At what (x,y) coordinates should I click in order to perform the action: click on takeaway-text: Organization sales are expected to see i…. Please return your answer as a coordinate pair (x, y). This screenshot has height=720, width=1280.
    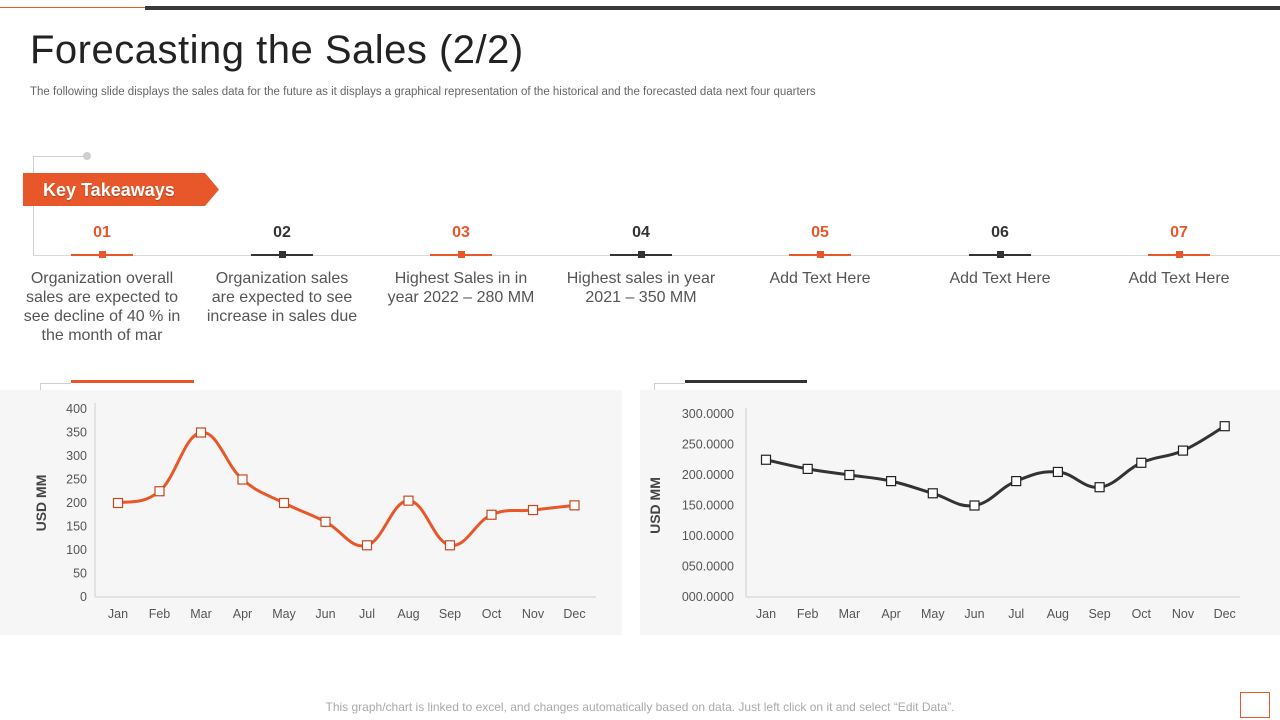
    Looking at the image, I should click on (282, 297).